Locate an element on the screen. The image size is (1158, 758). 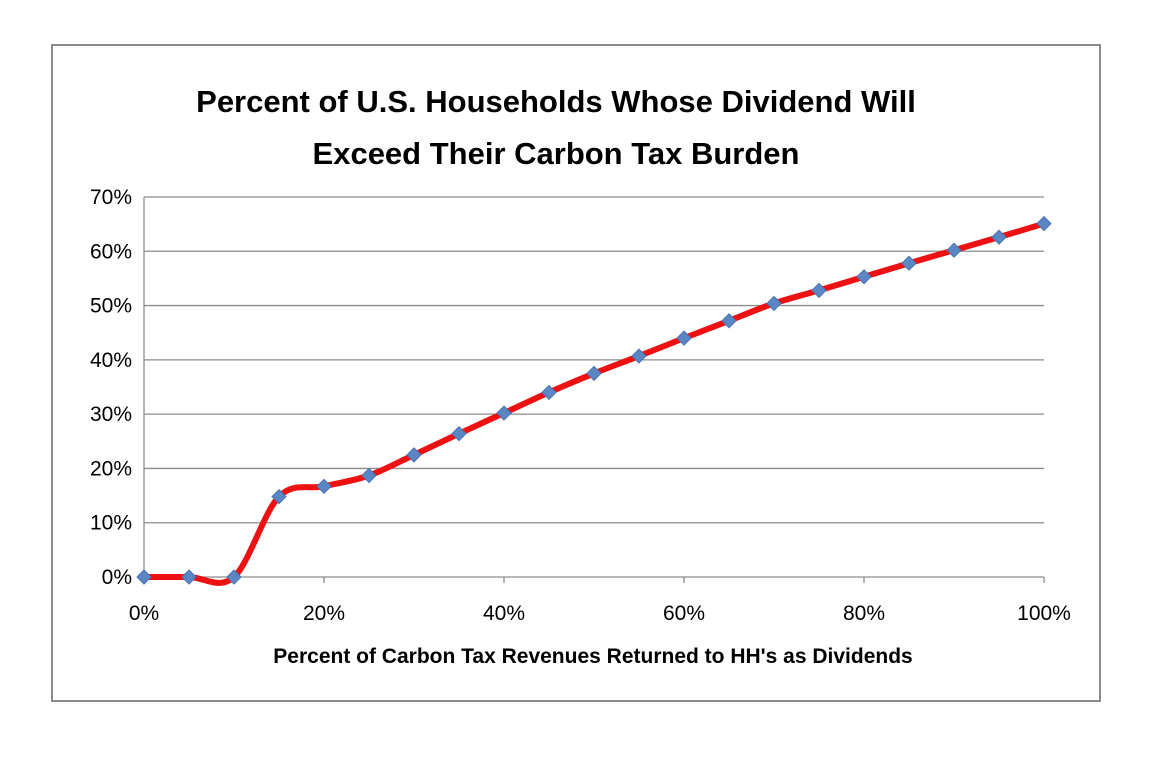
y-tick-label: 60% is located at coordinates (111, 251).